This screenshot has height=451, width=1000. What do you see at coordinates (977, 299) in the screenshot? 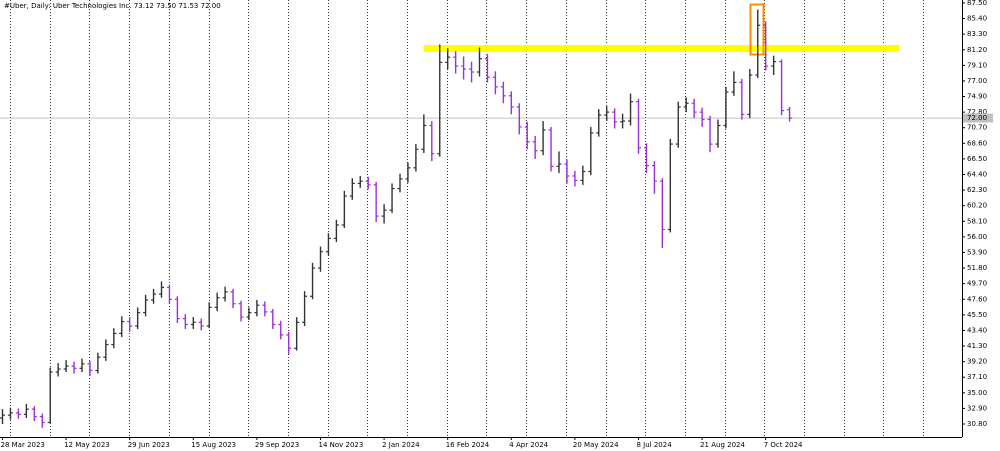
I see `y-tick-label: 47.60` at bounding box center [977, 299].